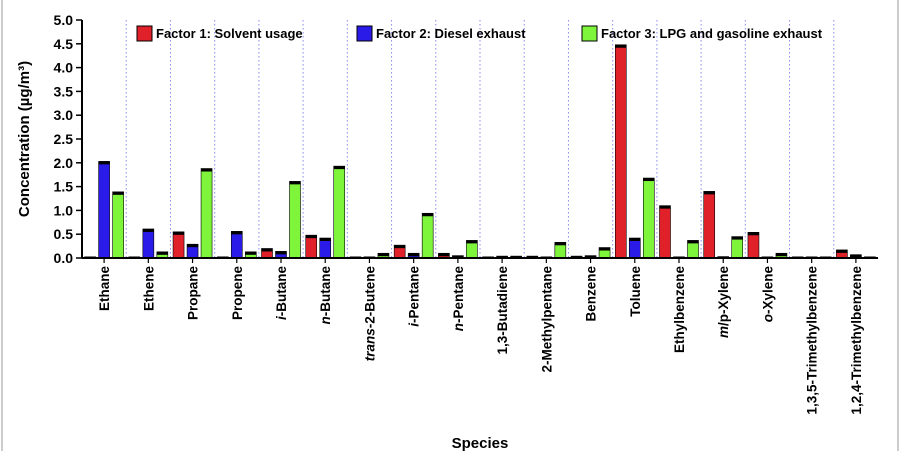 The height and width of the screenshot is (451, 903). Describe the element at coordinates (64, 91) in the screenshot. I see `y-tick-label: 3.5` at that location.